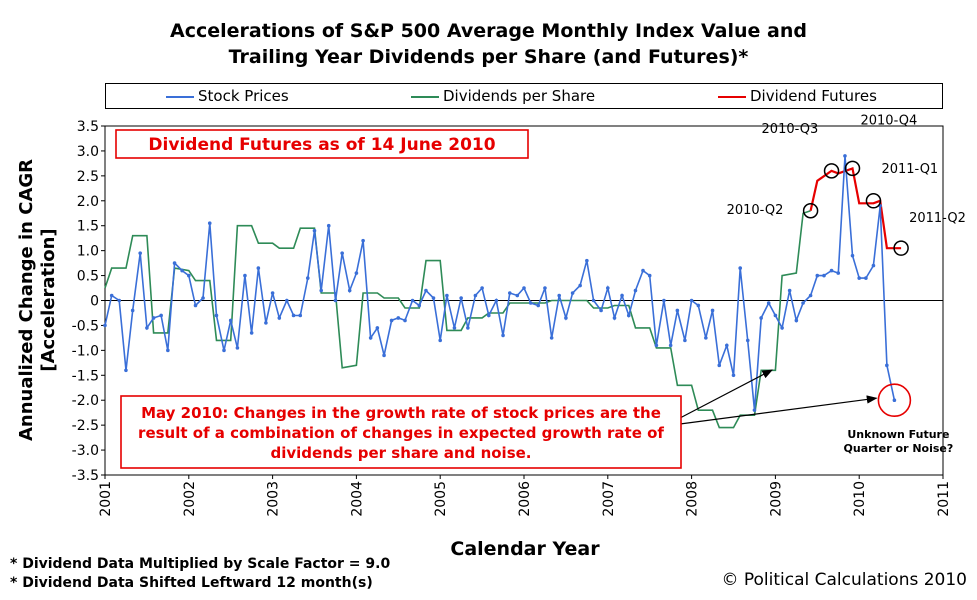 This screenshot has height=600, width=977. I want to click on futures-title-box, so click(322, 144).